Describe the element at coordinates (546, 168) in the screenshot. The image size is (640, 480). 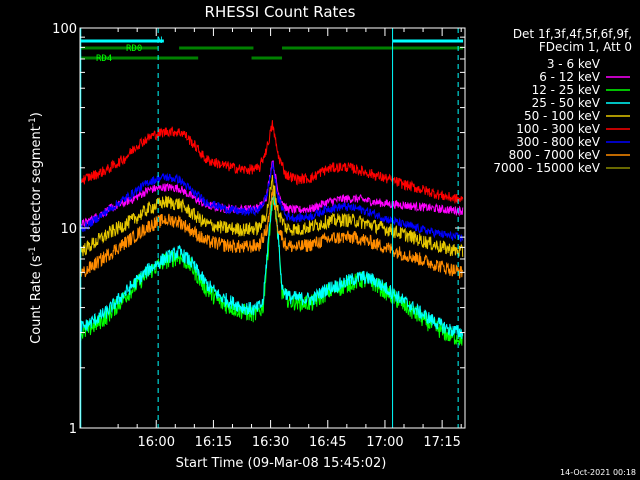
I see `legend-entry-8: 7000 - 15000 keV` at that location.